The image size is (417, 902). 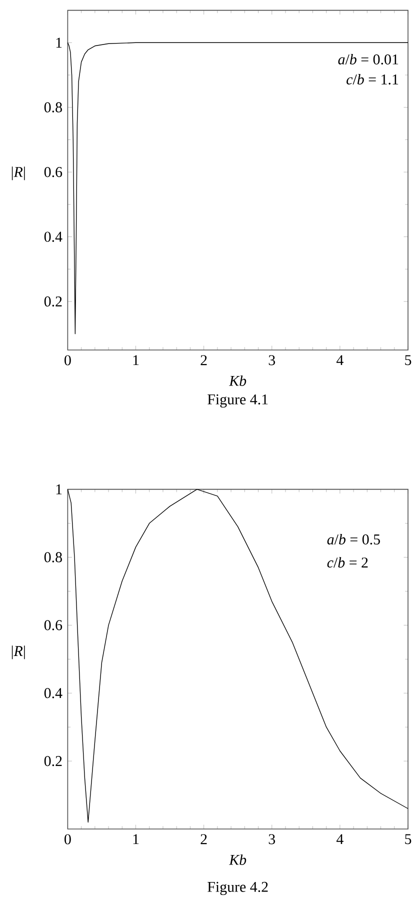 What do you see at coordinates (238, 401) in the screenshot?
I see `caption: Figure 4.1` at bounding box center [238, 401].